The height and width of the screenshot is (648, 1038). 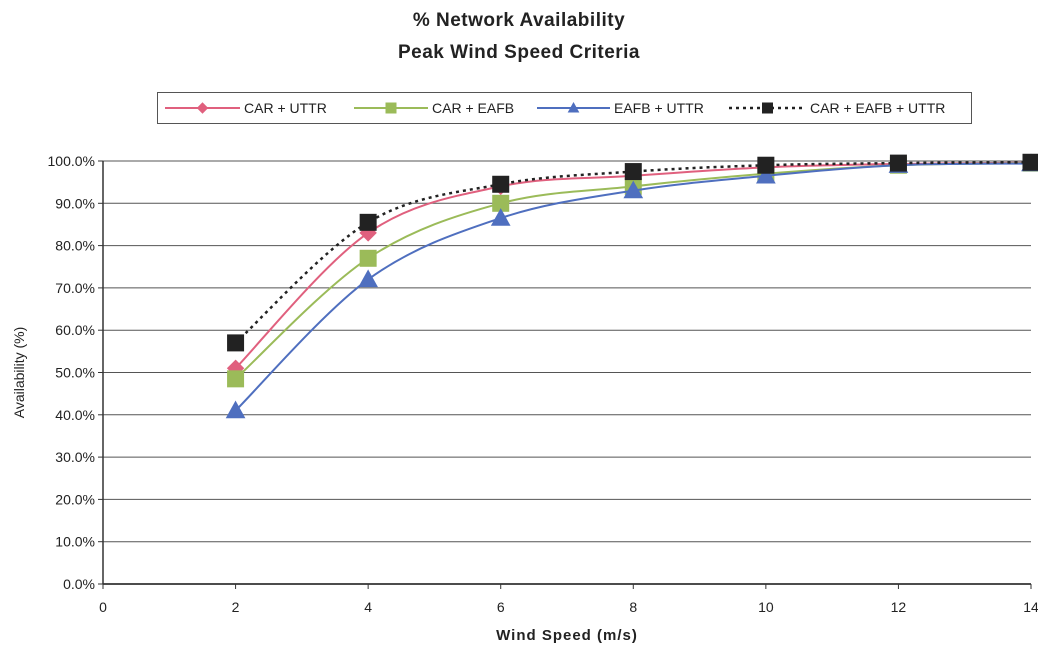 I want to click on x-axis-title: Wind Speed (m/s), so click(x=567, y=635).